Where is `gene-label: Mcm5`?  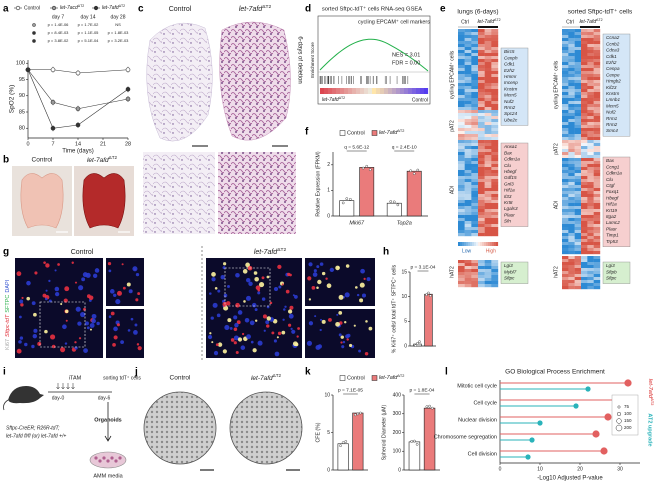 gene-label: Mcm5 is located at coordinates (612, 105).